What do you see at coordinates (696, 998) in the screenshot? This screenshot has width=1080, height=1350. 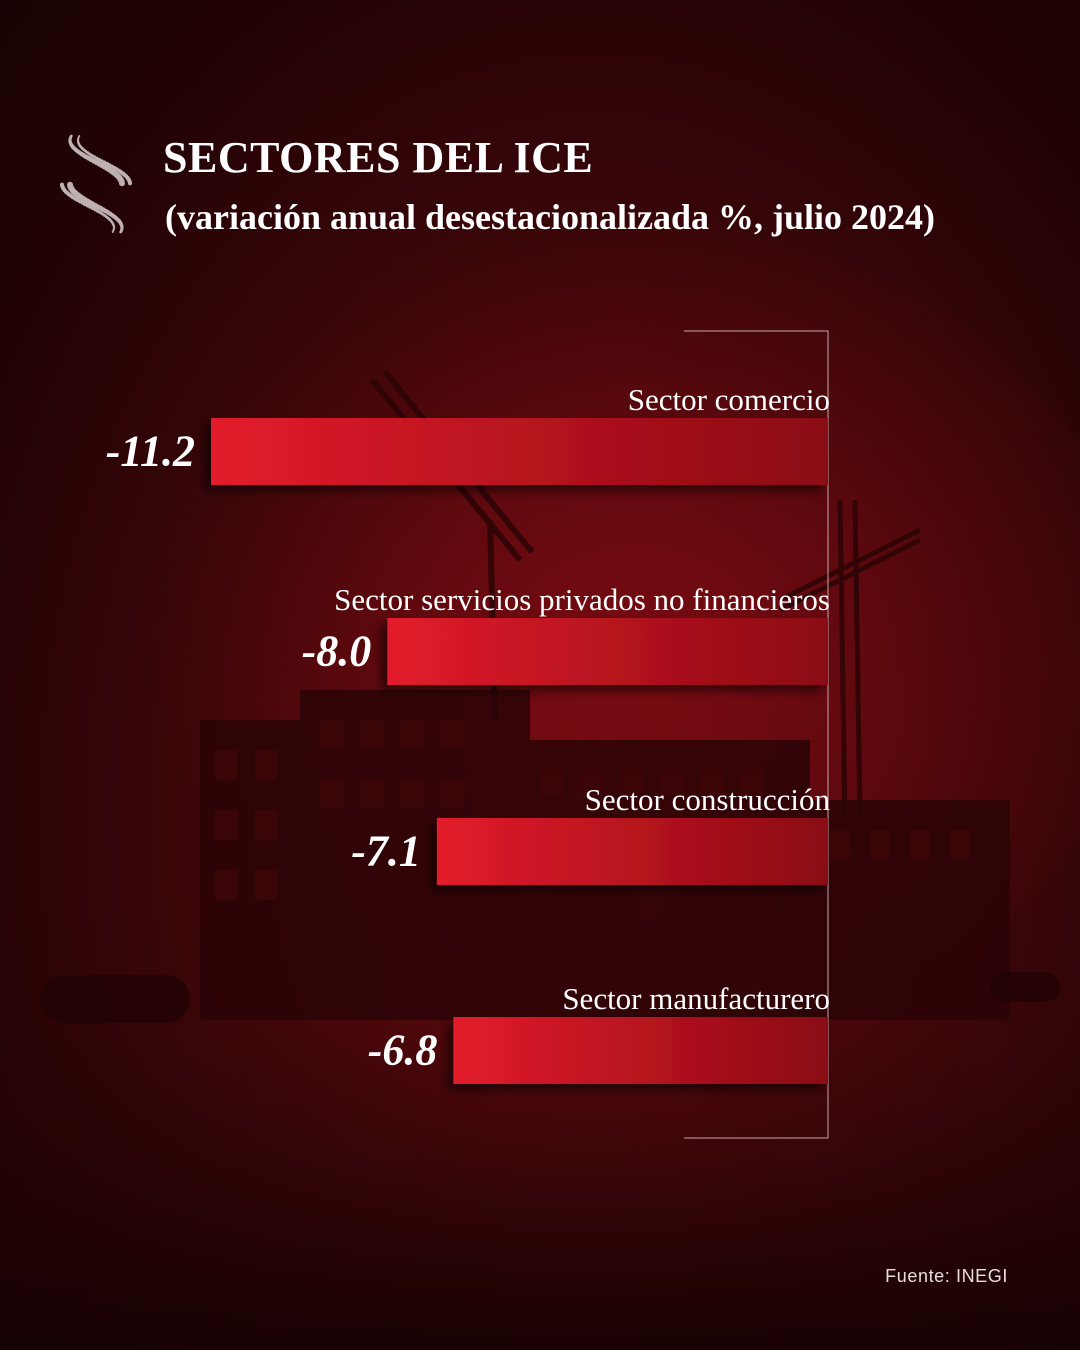 I see `category-label: Sector manufacturero` at bounding box center [696, 998].